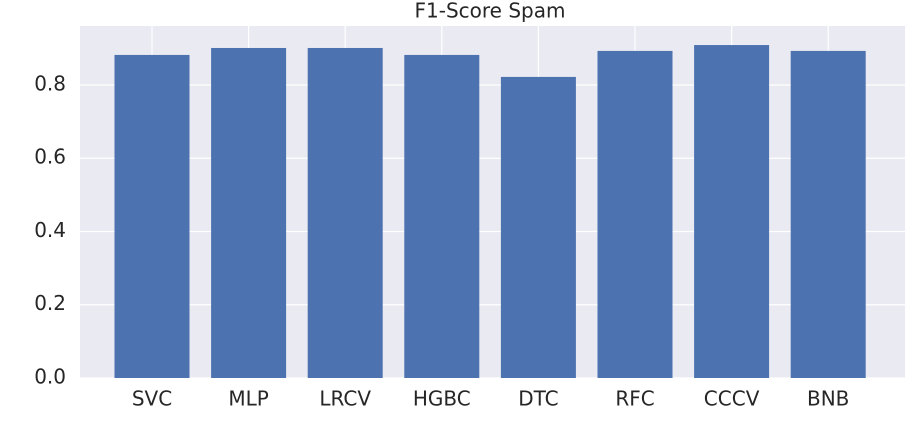  Describe the element at coordinates (732, 399) in the screenshot. I see `x-tick-label: CCCV` at that location.